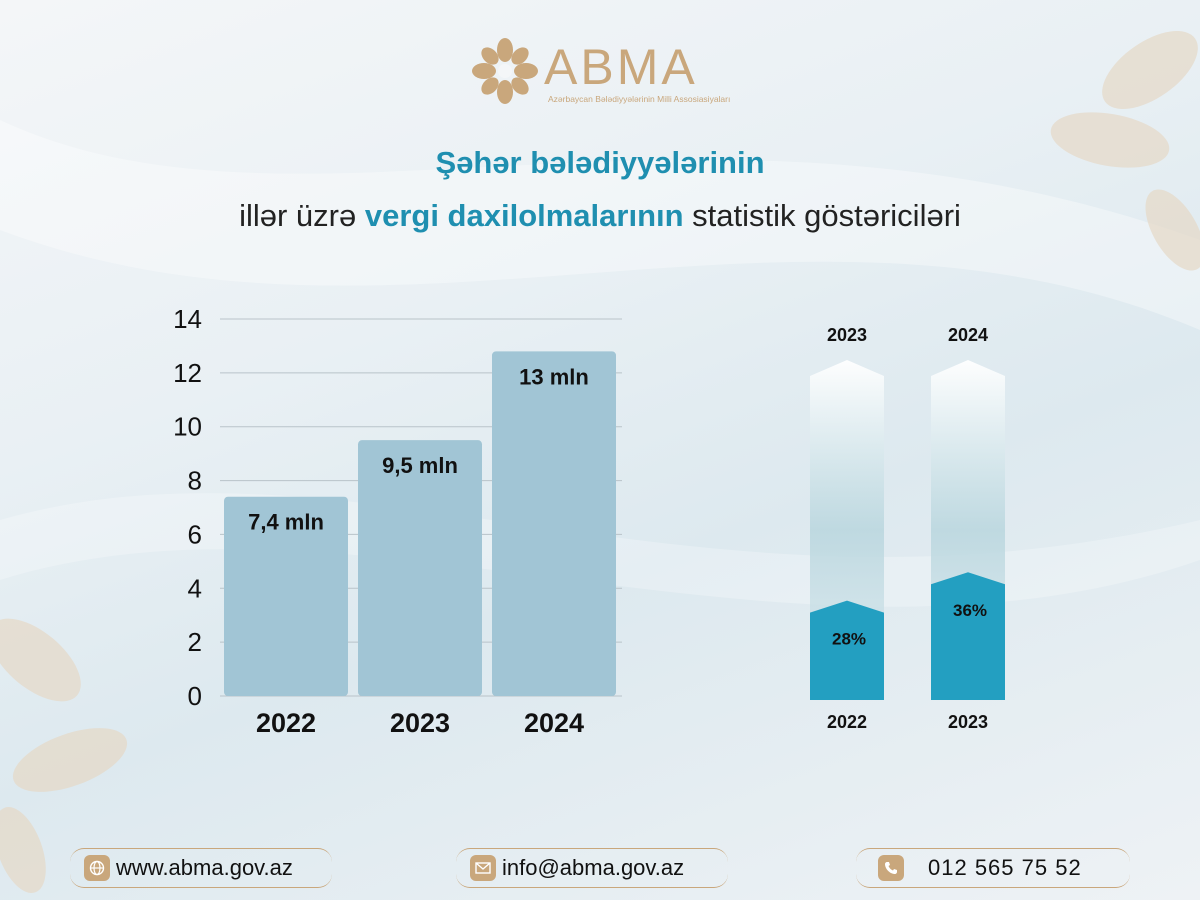  What do you see at coordinates (420, 465) in the screenshot?
I see `data-label: 9,5 mln` at bounding box center [420, 465].